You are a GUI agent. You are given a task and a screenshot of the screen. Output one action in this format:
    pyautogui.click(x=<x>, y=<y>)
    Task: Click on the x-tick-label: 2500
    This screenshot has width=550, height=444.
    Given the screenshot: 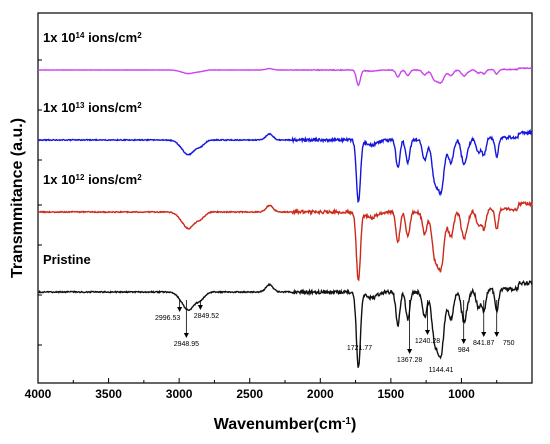 What is the action you would take?
    pyautogui.click(x=249, y=394)
    